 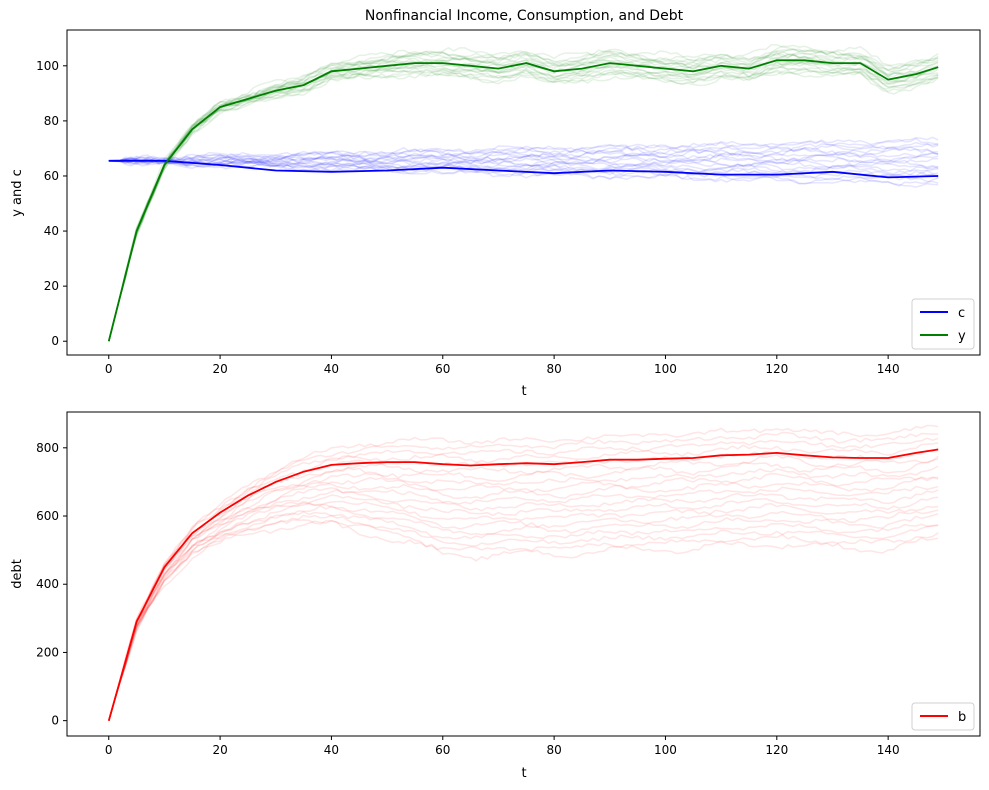 What do you see at coordinates (962, 717) in the screenshot?
I see `legend-label-b: b` at bounding box center [962, 717].